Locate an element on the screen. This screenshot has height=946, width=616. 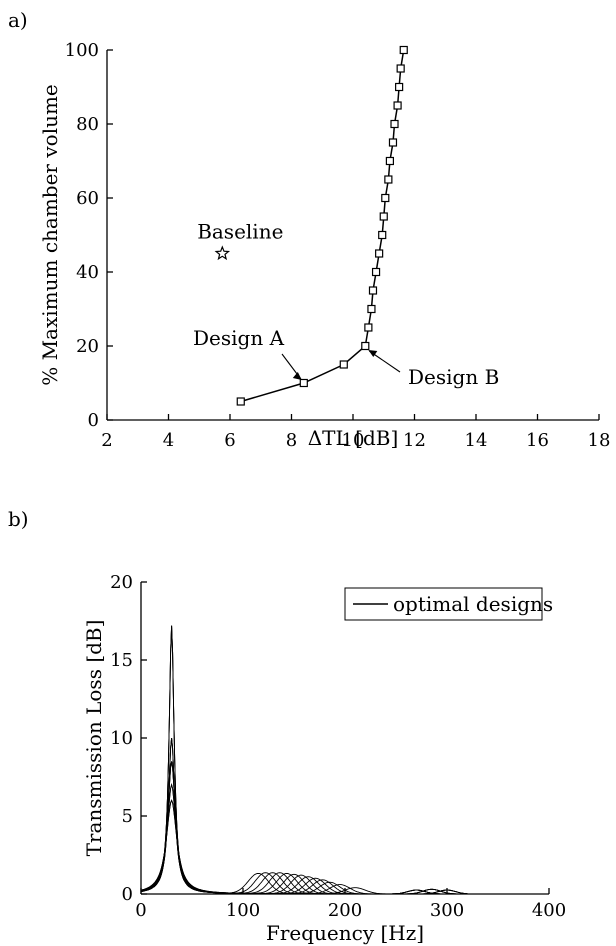
y-tick-label: 60 is located at coordinates (87, 198).